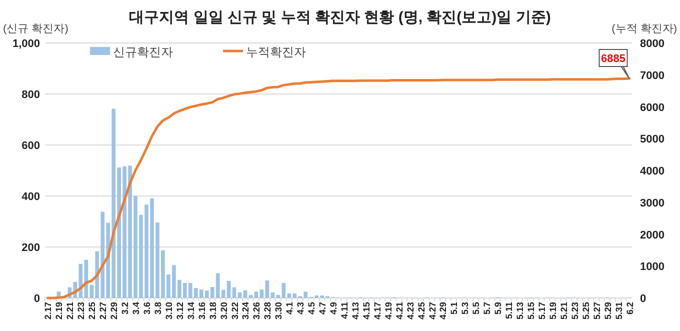 The height and width of the screenshot is (331, 680). I want to click on x-tick-label: 5.5, so click(476, 308).